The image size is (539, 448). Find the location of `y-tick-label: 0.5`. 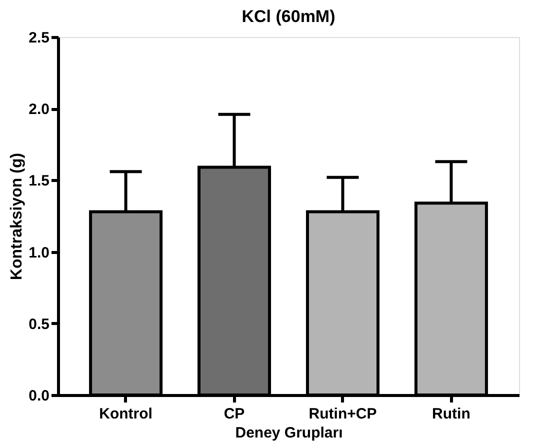

y-tick-label: 0.5 is located at coordinates (39, 324).